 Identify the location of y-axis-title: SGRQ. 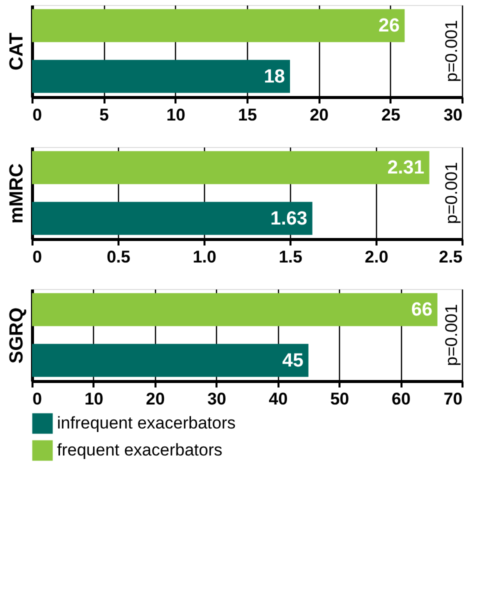
(17, 336).